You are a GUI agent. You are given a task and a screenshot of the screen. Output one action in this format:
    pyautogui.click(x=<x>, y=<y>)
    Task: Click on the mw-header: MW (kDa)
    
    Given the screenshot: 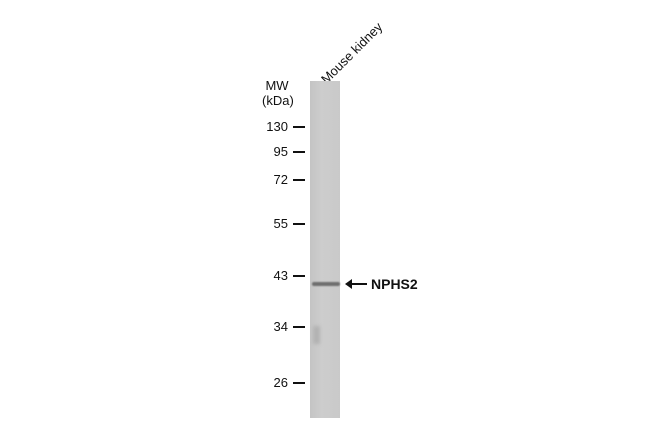 What is the action you would take?
    pyautogui.click(x=278, y=93)
    